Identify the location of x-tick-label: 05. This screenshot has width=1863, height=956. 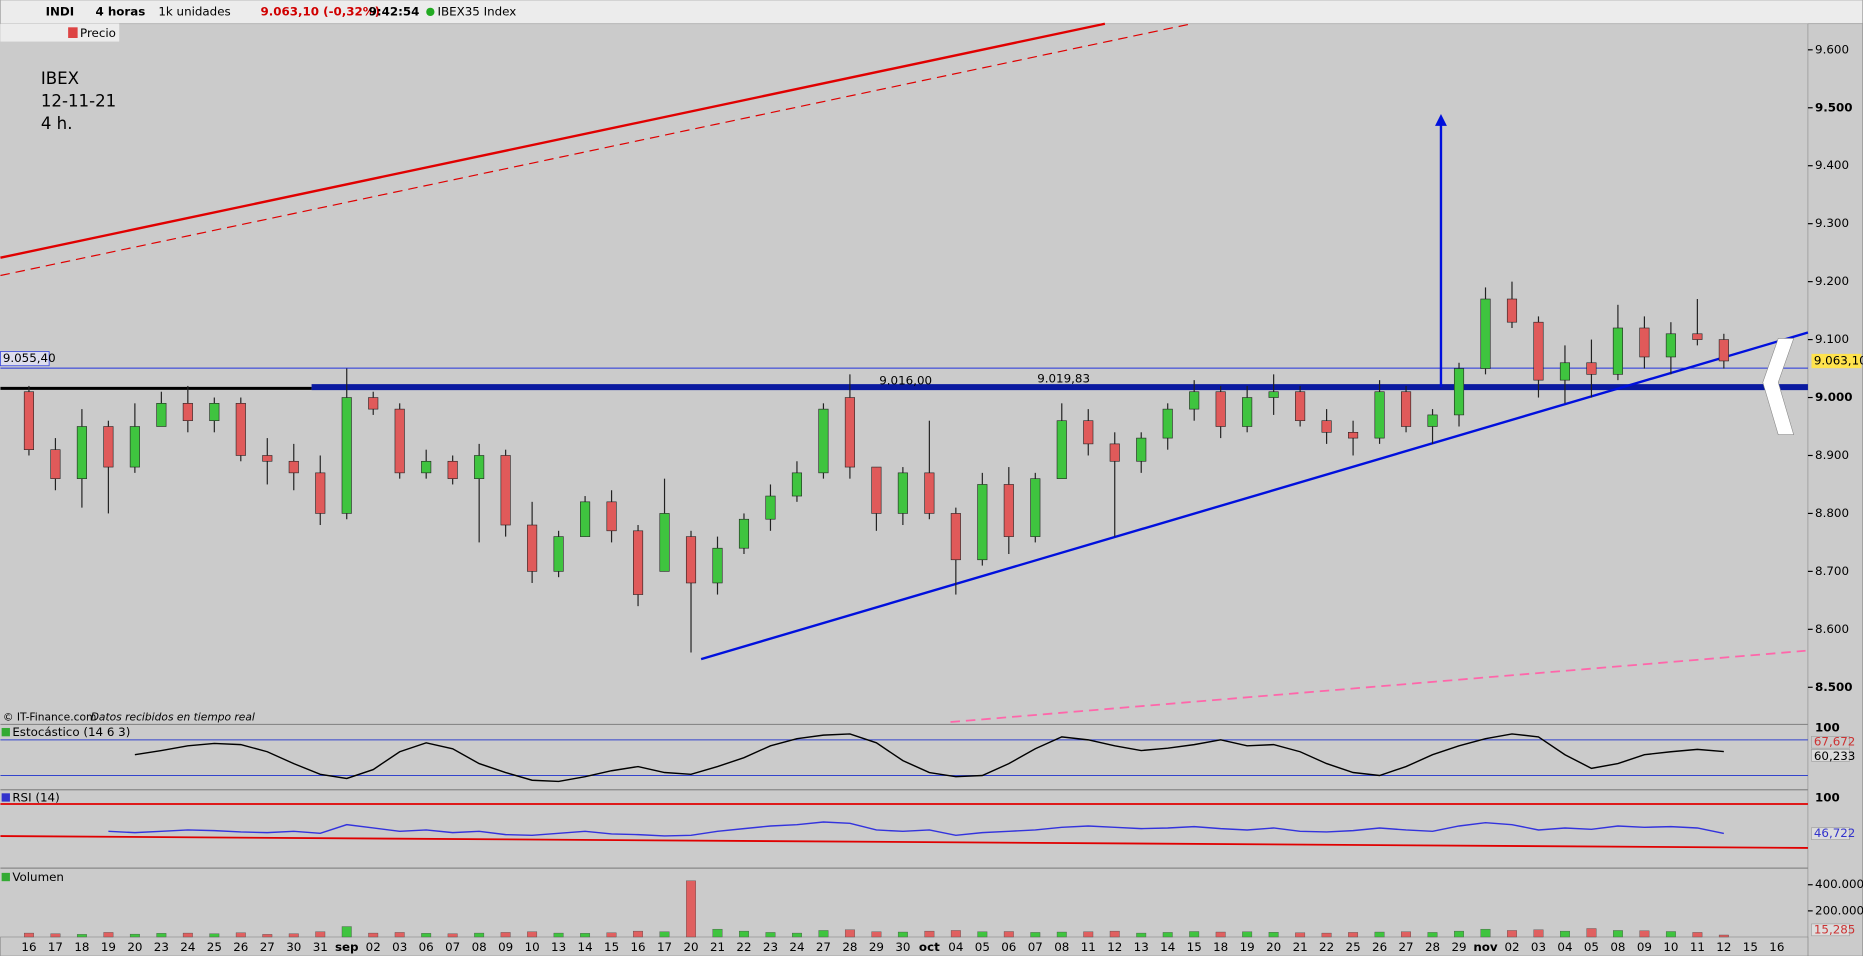
(1591, 947).